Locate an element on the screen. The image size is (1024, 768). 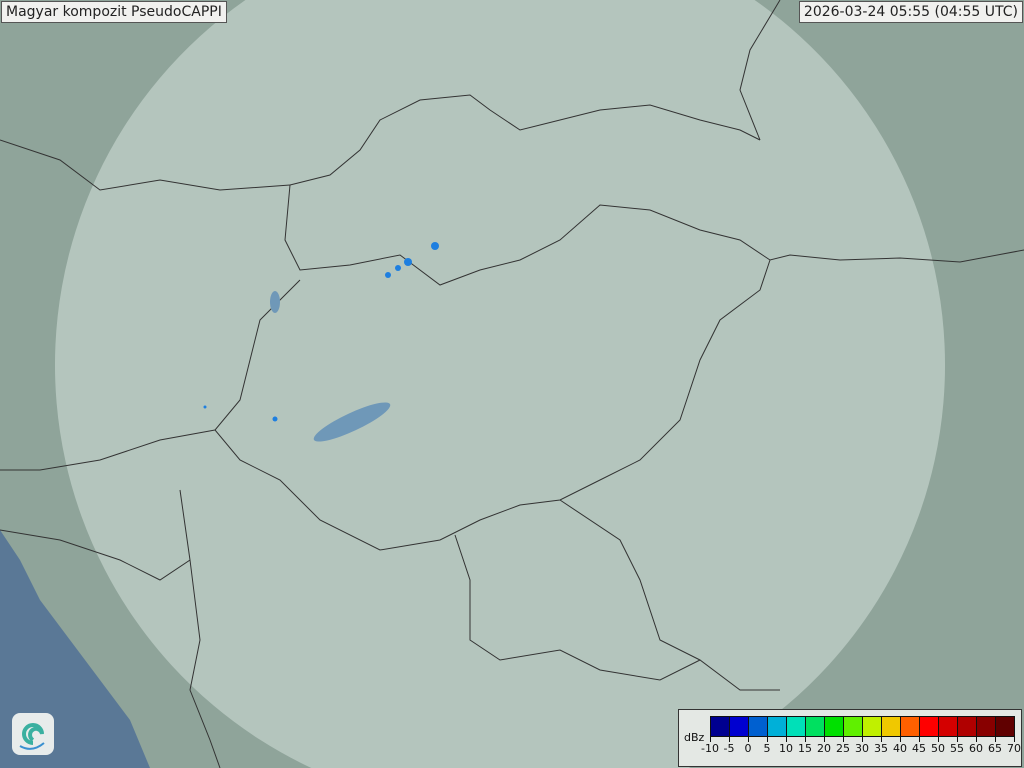
product-title: Magyar kompozit PseudoCAPPI is located at coordinates (114, 12).